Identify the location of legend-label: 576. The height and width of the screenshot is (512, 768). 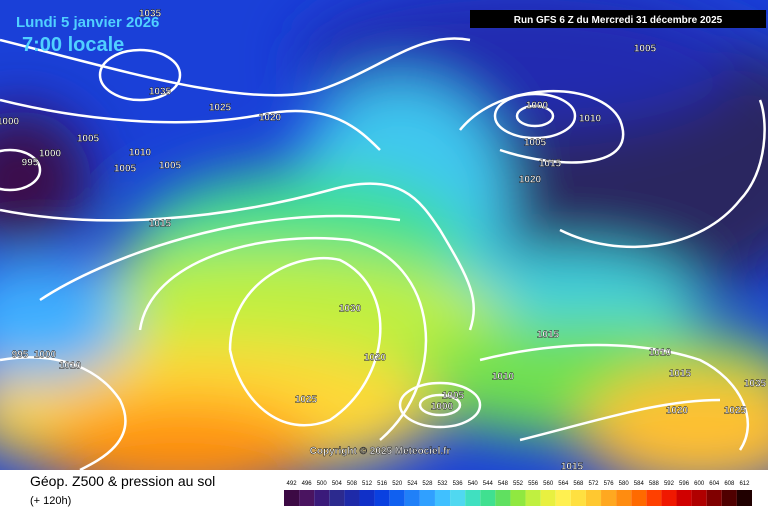
(609, 484).